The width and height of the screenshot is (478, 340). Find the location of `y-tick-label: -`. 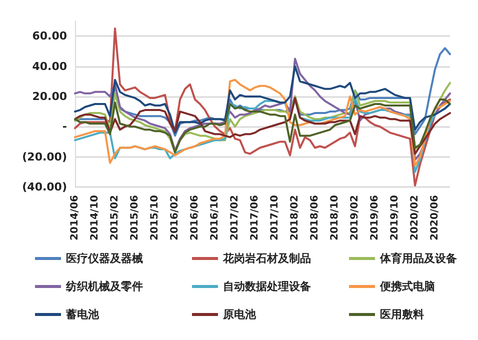

y-tick-label: - is located at coordinates (64, 127).